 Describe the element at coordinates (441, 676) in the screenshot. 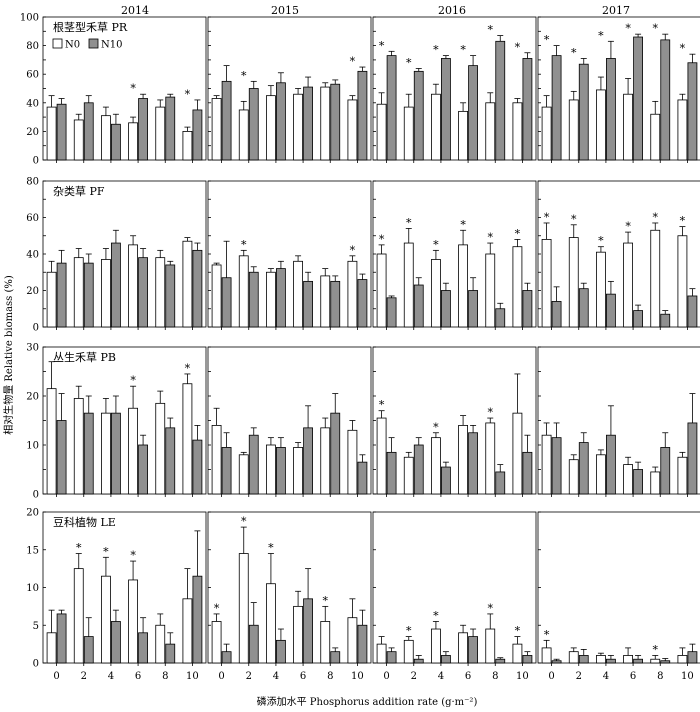

I see `x-tick-label: 4` at that location.